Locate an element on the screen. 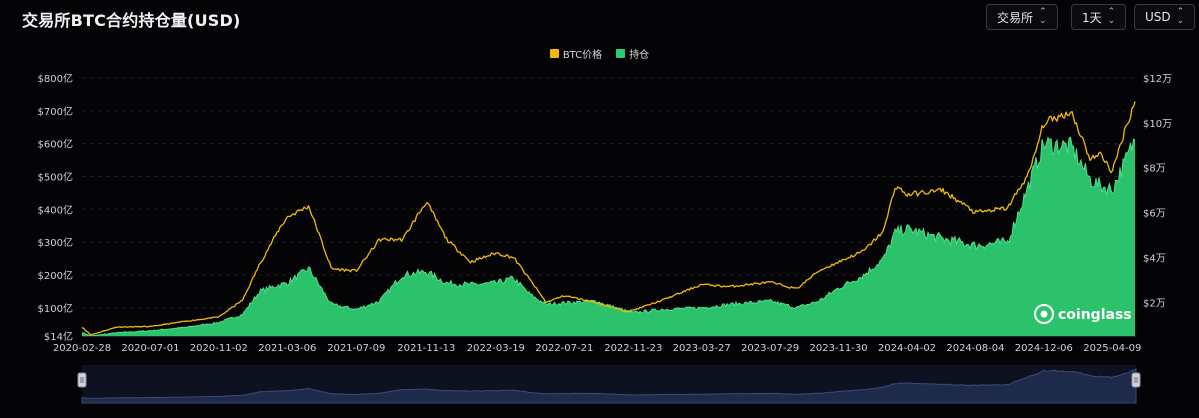 The height and width of the screenshot is (418, 1199). legend-label: BTC价格 is located at coordinates (582, 55).